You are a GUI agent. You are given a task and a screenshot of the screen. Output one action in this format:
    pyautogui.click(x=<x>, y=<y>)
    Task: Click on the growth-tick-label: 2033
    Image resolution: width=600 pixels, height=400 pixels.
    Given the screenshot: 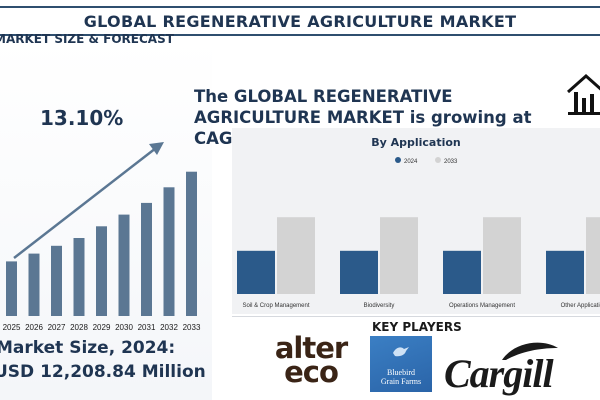 What is the action you would take?
    pyautogui.click(x=192, y=327)
    